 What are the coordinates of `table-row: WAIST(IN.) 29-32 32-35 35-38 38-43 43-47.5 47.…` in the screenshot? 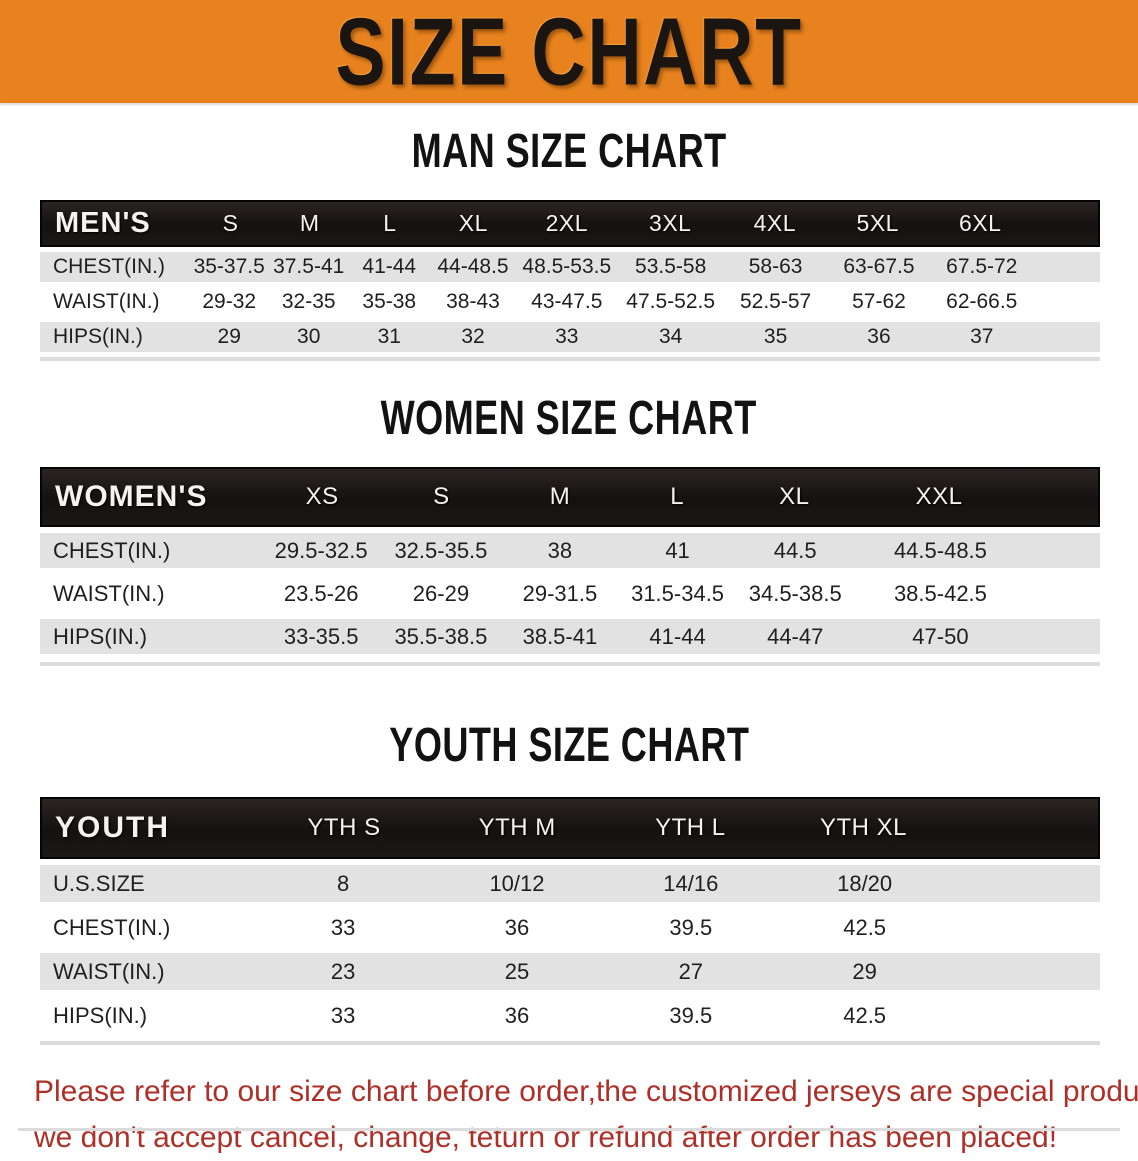 It's located at (570, 302).